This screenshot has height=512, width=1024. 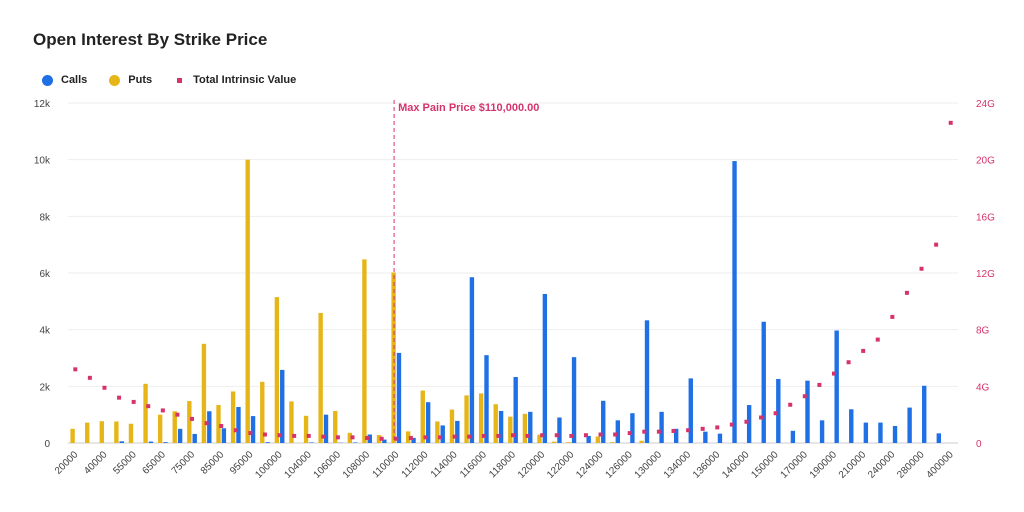 I want to click on x-tick-label: 112000, so click(x=415, y=464).